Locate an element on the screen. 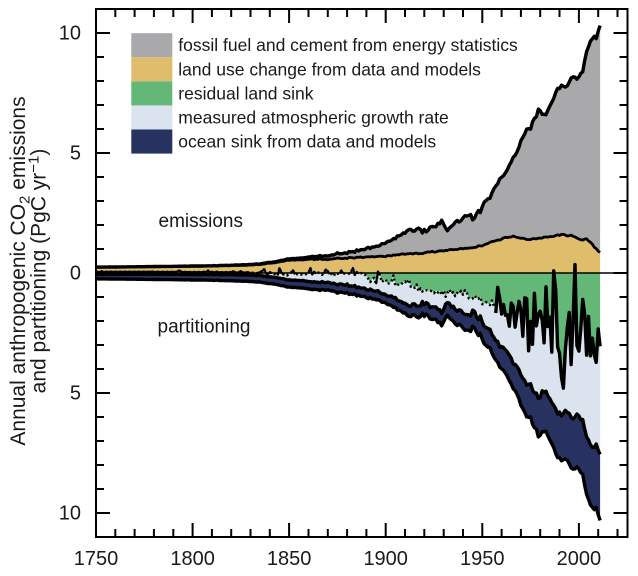 This screenshot has height=576, width=638. svg-text: 2000 is located at coordinates (579, 559).